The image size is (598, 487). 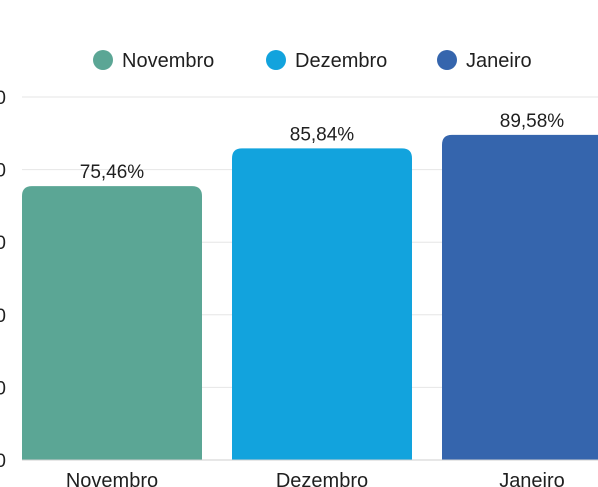 What do you see at coordinates (322, 147) in the screenshot?
I see `value-labels: 75,46% 85,84% 89,58%` at bounding box center [322, 147].